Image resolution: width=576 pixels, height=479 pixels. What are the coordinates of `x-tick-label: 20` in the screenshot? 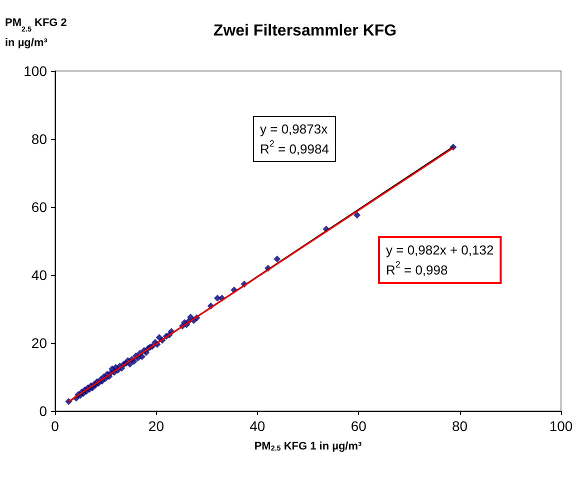 It's located at (156, 426).